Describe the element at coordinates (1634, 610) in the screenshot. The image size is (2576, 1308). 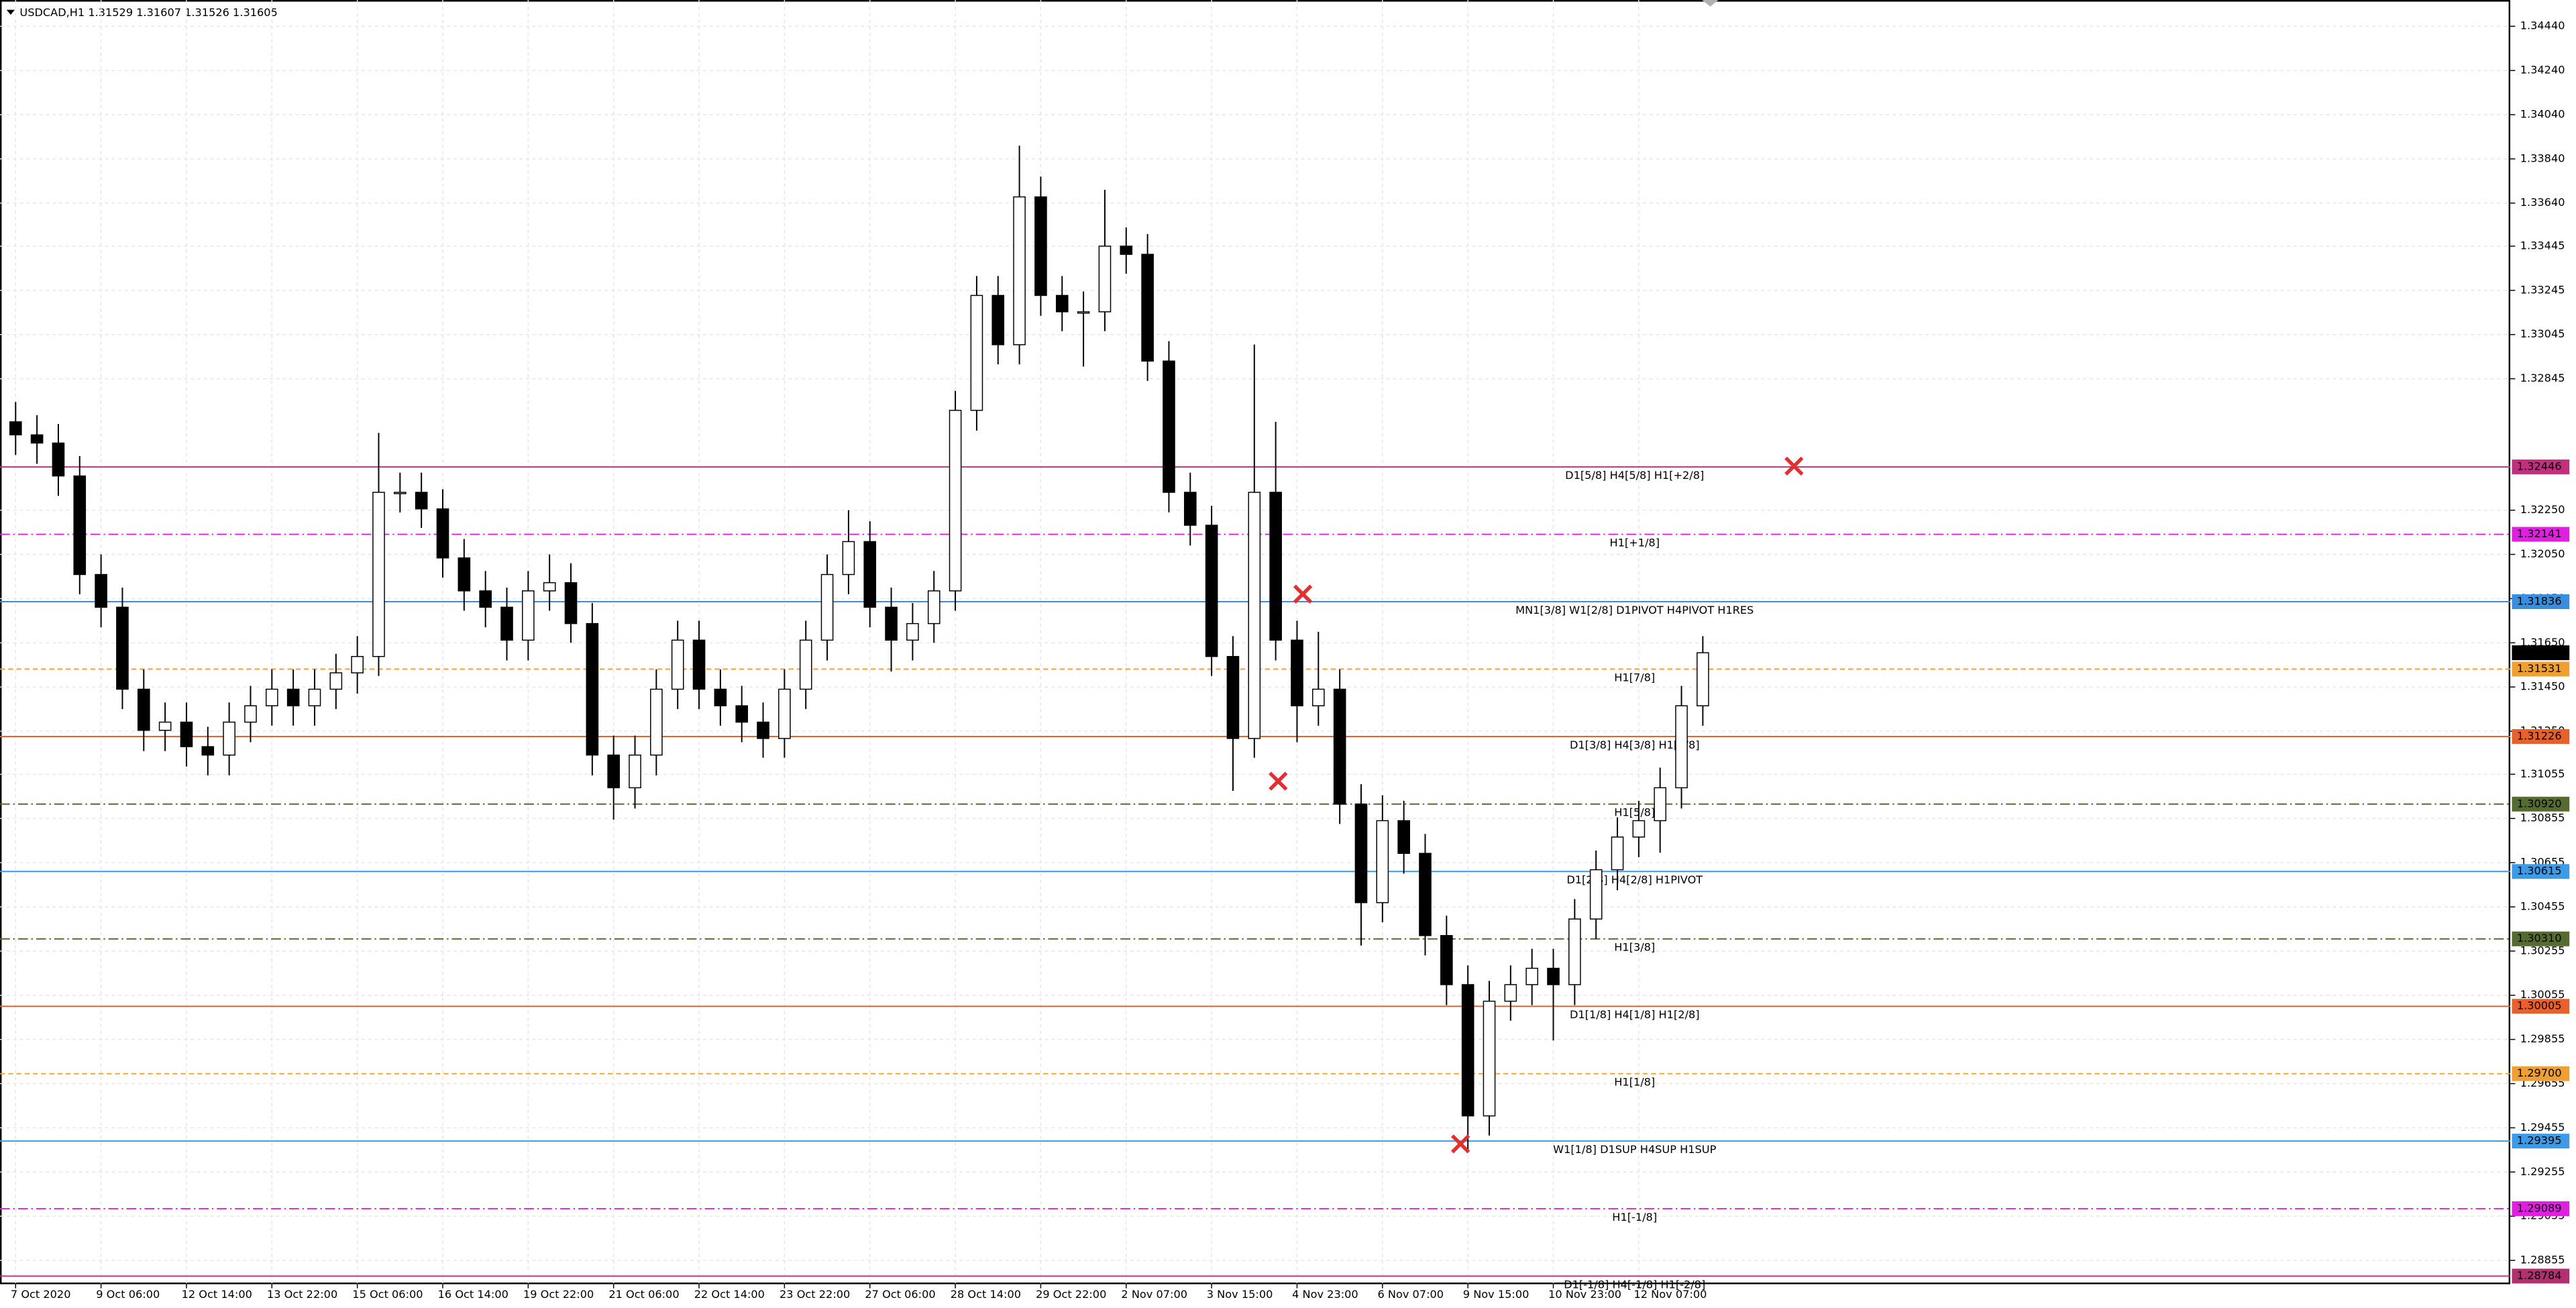
I see `level-label: MN1[3/8] W1[2/8] D1PIVOT H4PIVOT H1RES` at that location.